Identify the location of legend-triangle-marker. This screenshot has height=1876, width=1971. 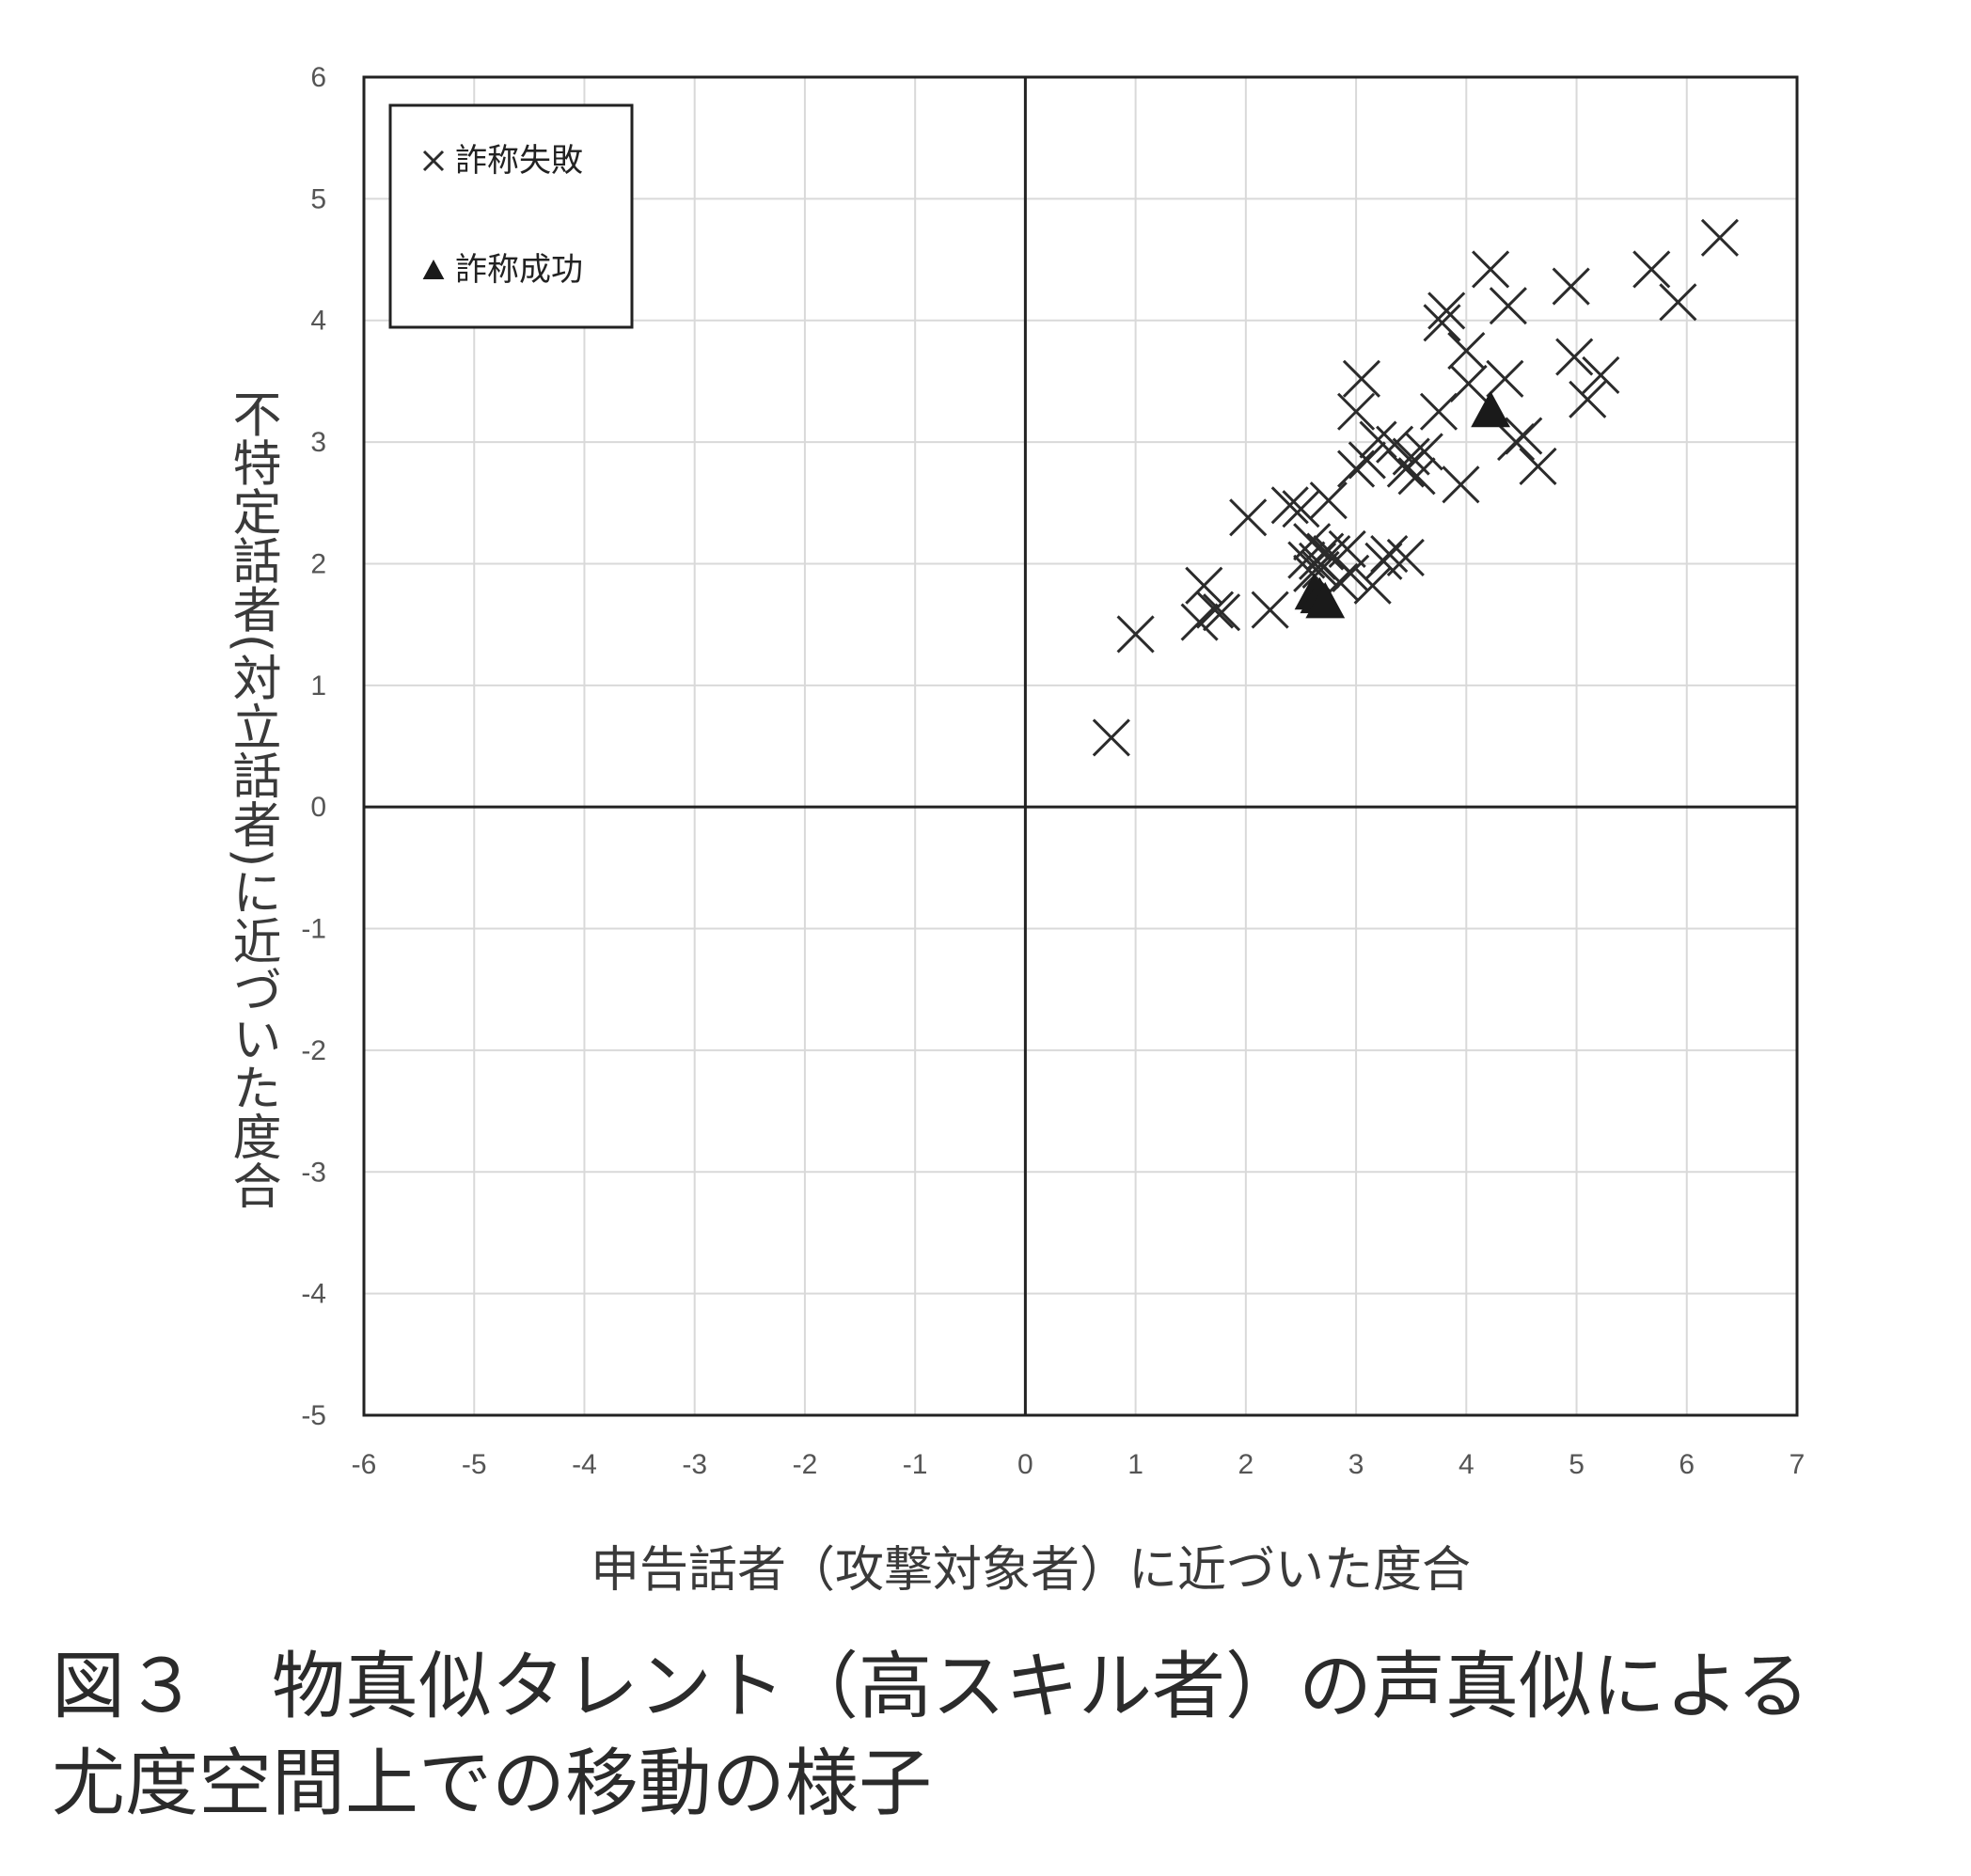
(433, 269).